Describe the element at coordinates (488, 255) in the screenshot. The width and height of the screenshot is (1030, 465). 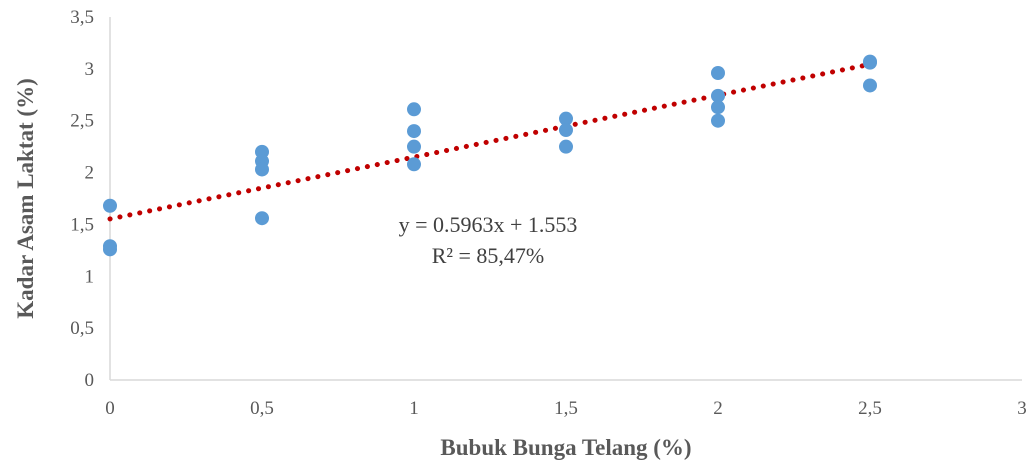
I see `trendline-r-squared: R² = 85,47%` at that location.